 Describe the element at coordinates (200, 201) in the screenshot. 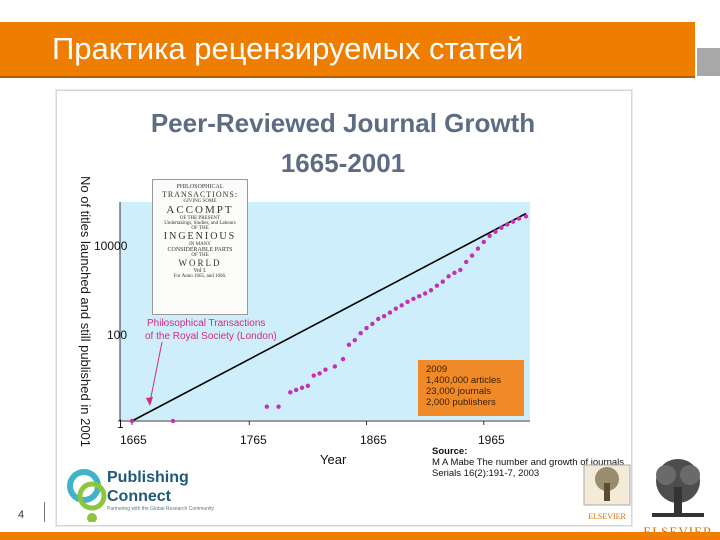

I see `inset-line: GIVING SOME` at that location.